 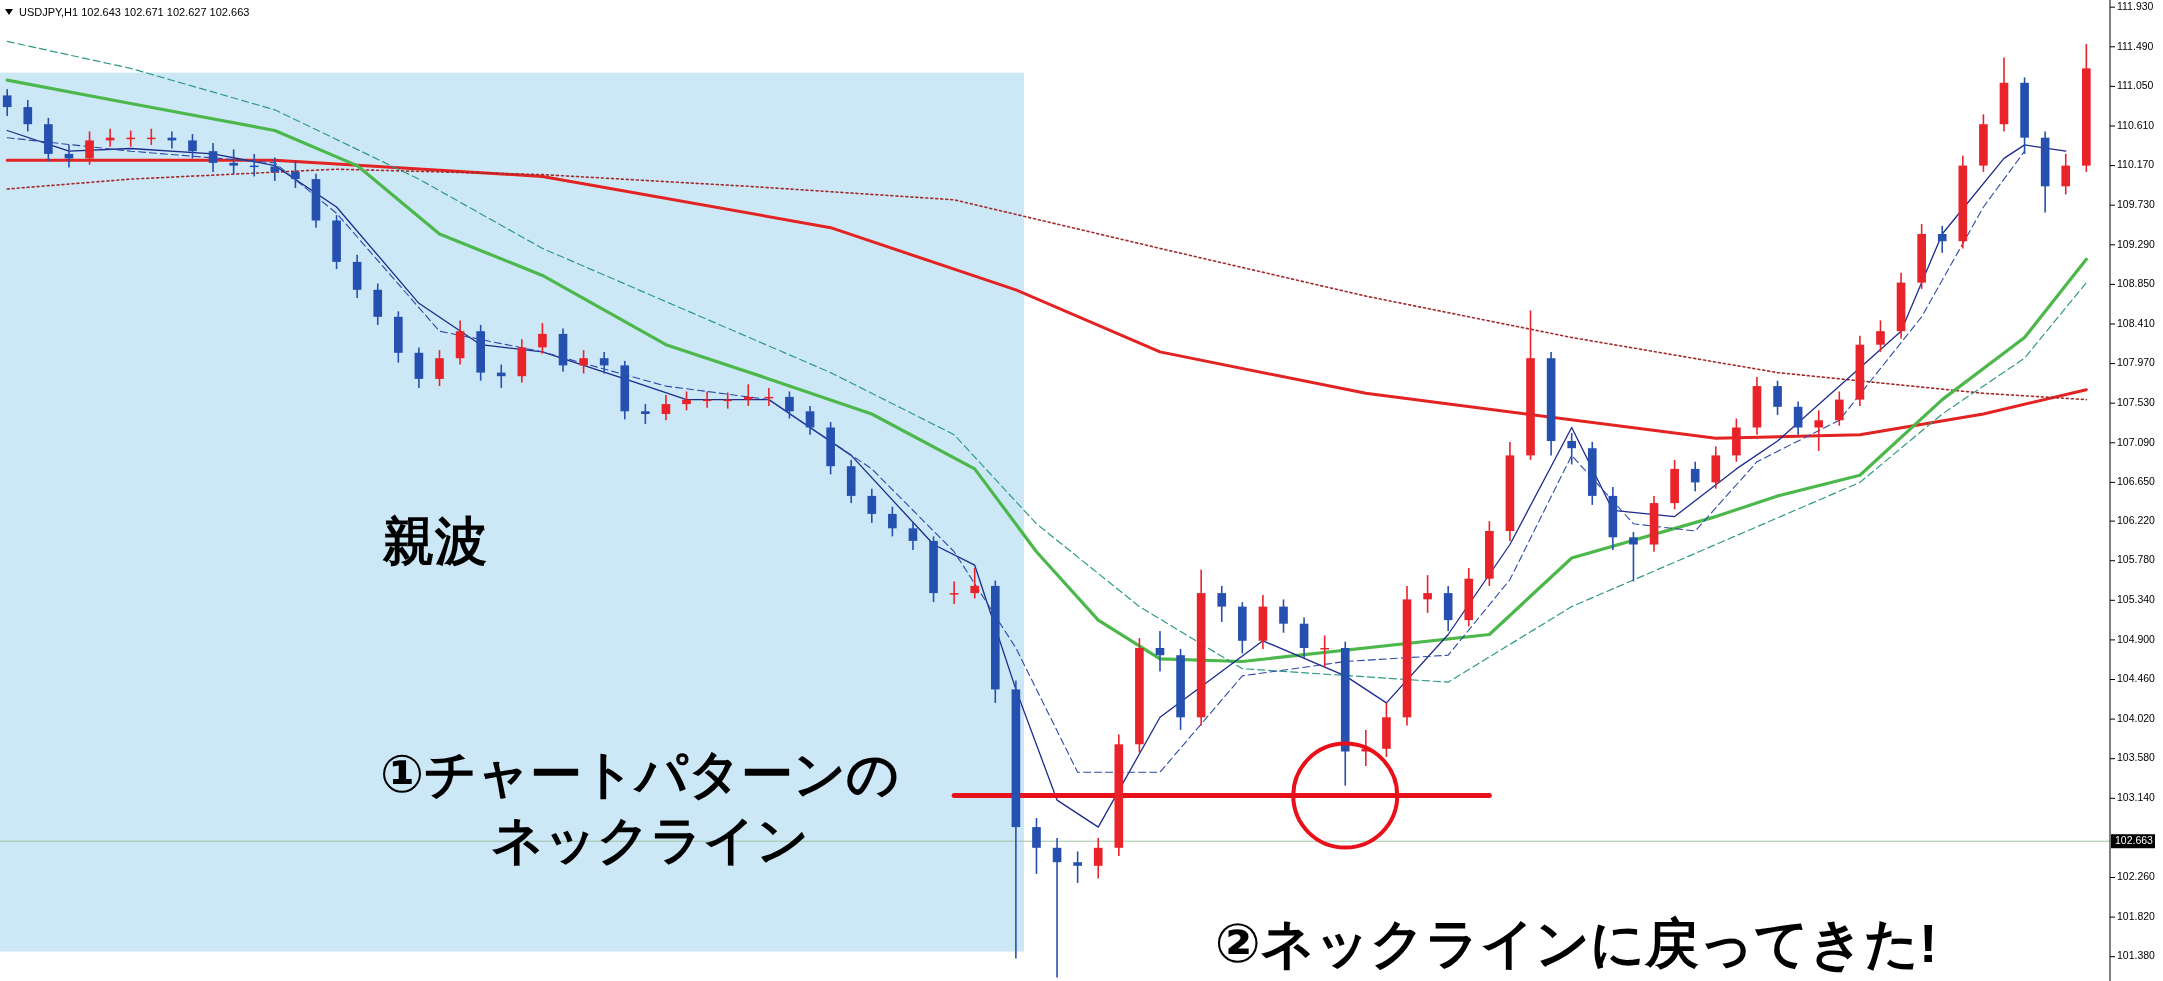 I want to click on y-tick-label: 107.090, so click(x=2136, y=441).